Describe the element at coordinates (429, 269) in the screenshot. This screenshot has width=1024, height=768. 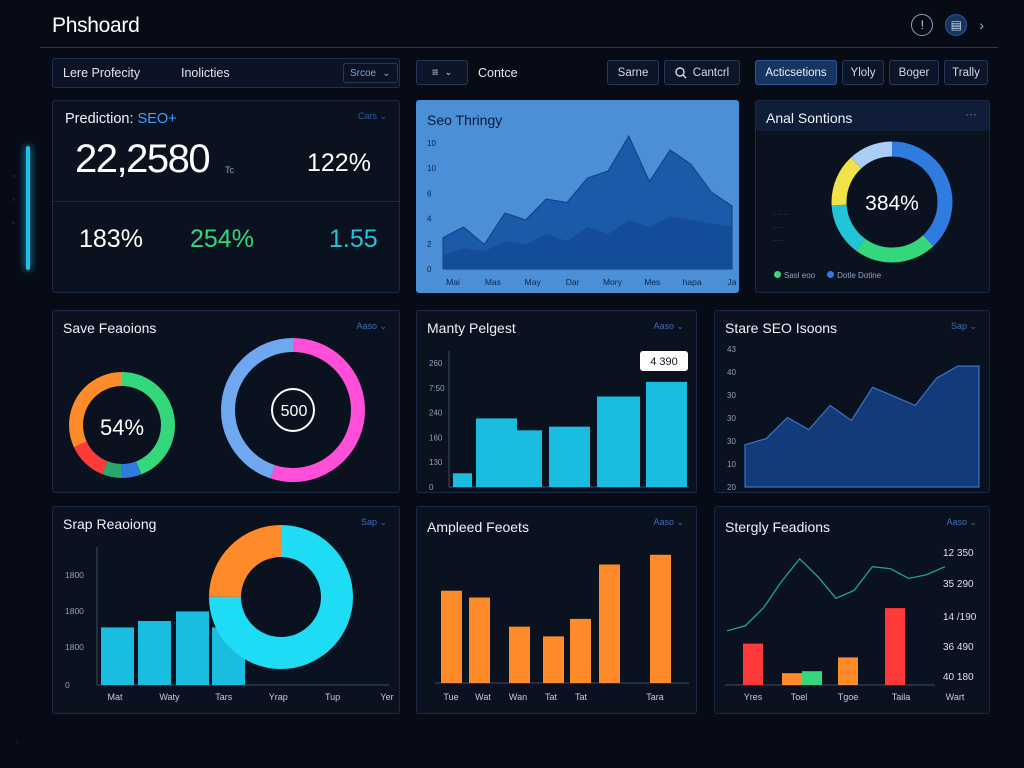
I see `y-tick-label: 0` at that location.